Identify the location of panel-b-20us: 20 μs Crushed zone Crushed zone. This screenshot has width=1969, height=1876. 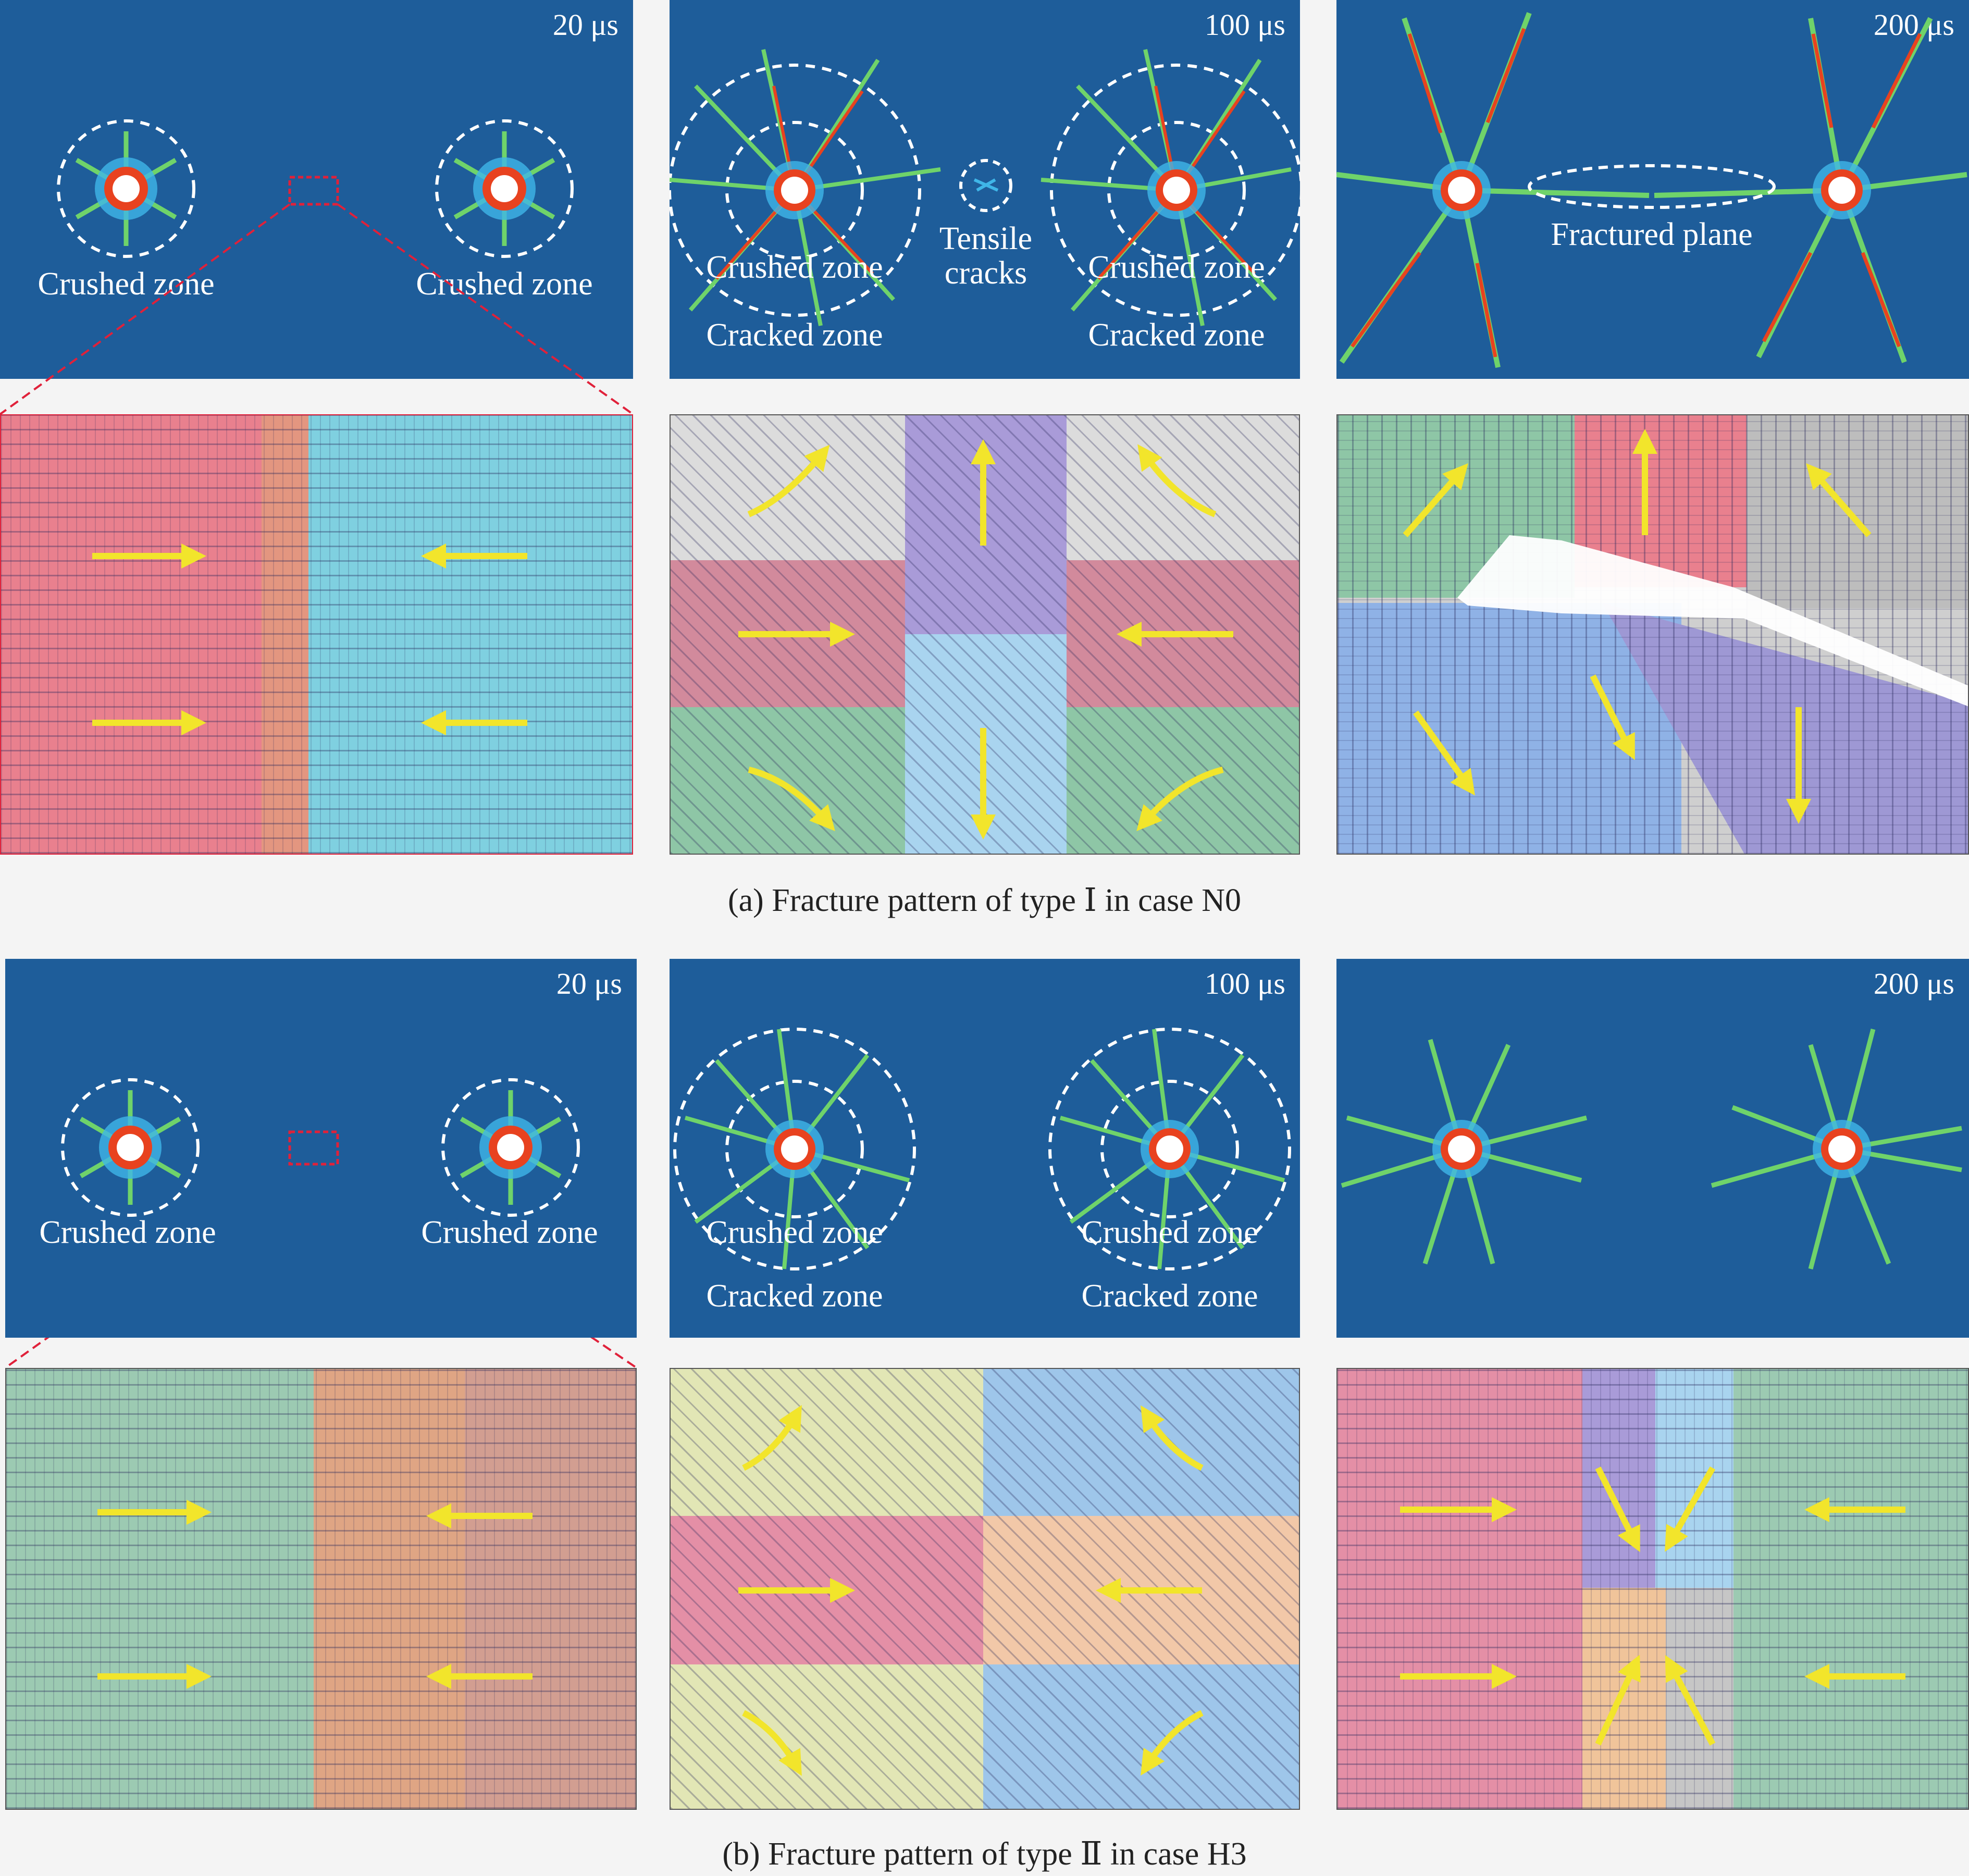
(321, 1148).